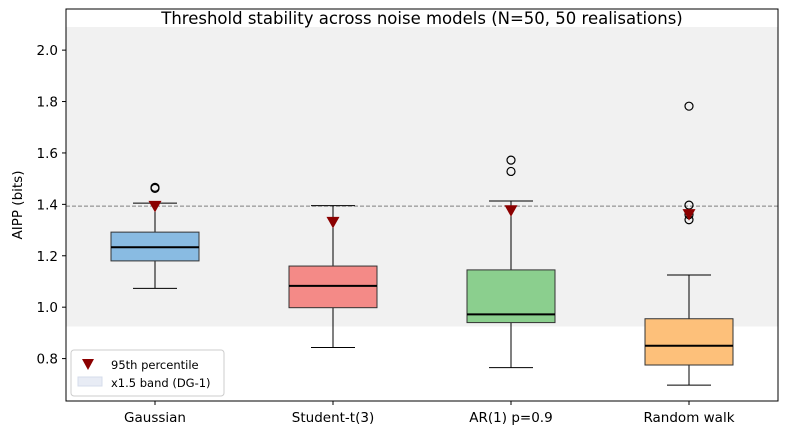 This screenshot has width=786, height=436. I want to click on y-axis-label: AIPP (bits), so click(18, 205).